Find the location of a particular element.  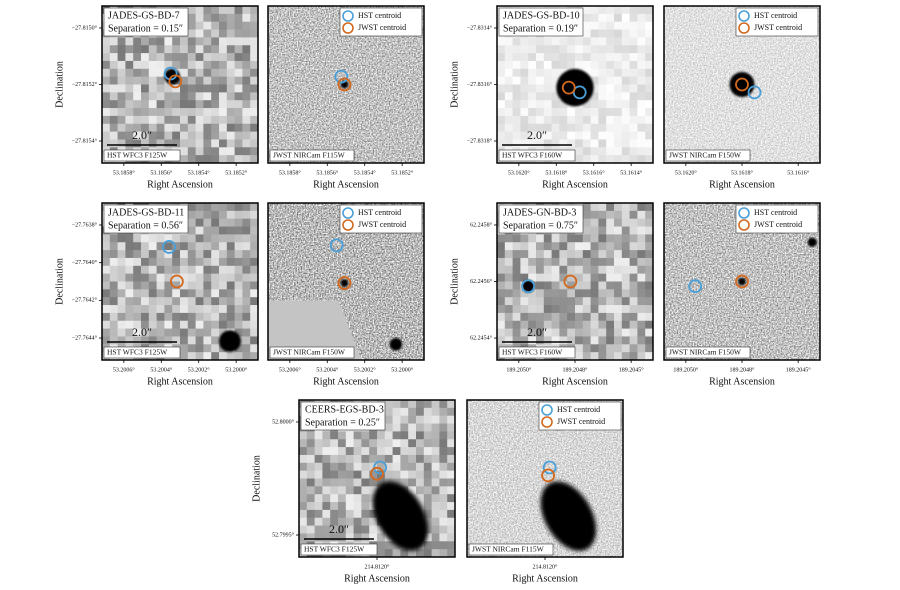

y-tick-label: −27.7644° is located at coordinates (85, 337).